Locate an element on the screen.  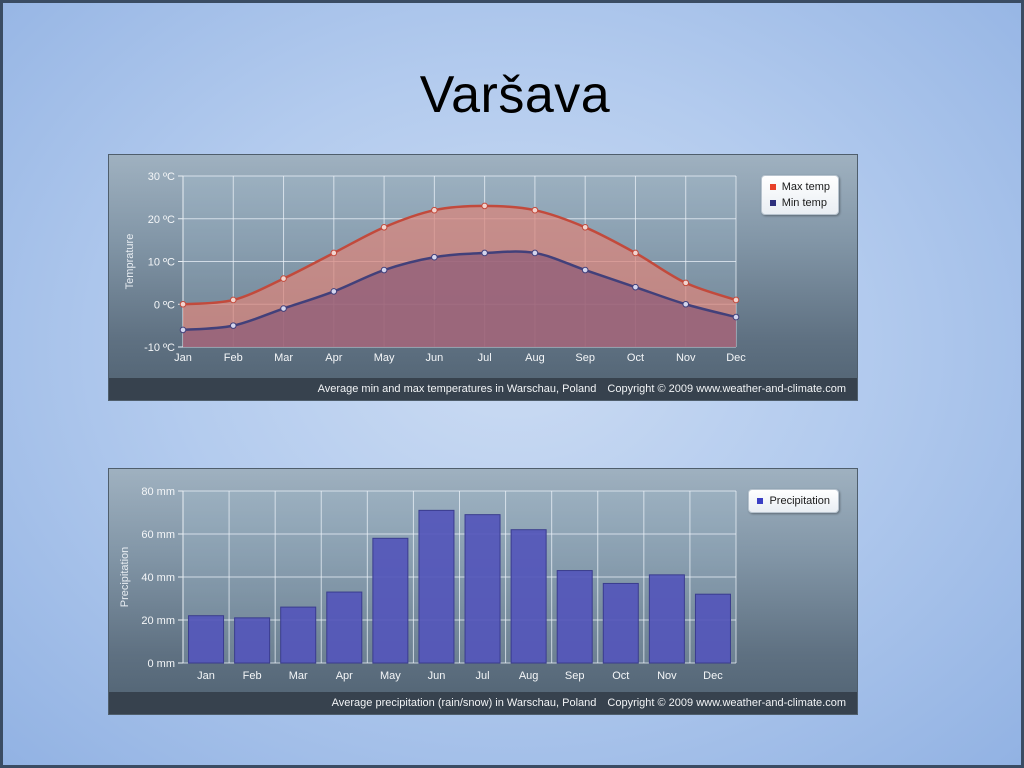
precipitation-legend: Precipitation is located at coordinates (793, 501).